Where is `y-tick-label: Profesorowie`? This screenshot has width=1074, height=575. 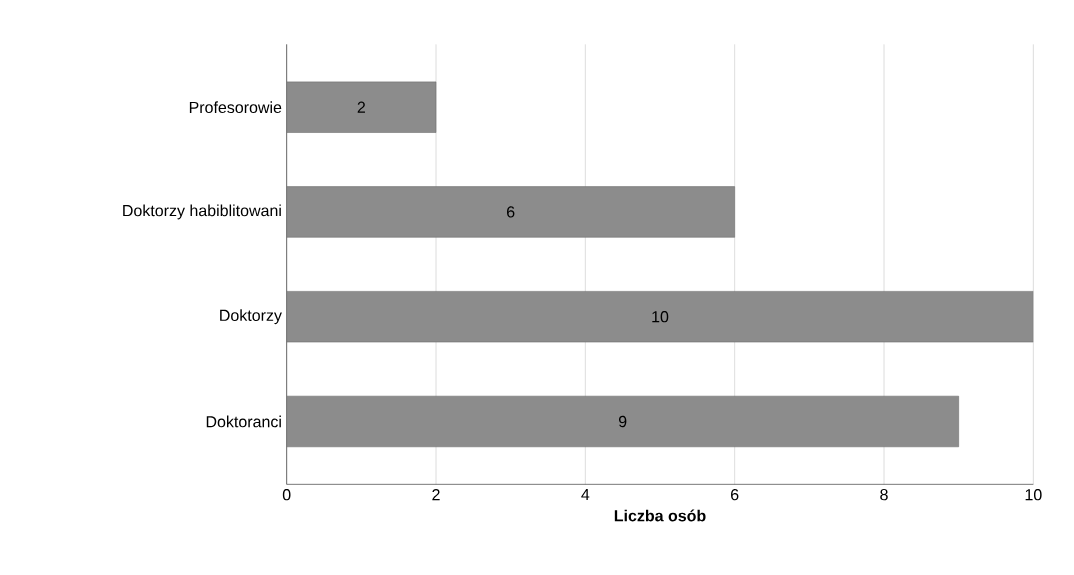
y-tick-label: Profesorowie is located at coordinates (235, 107).